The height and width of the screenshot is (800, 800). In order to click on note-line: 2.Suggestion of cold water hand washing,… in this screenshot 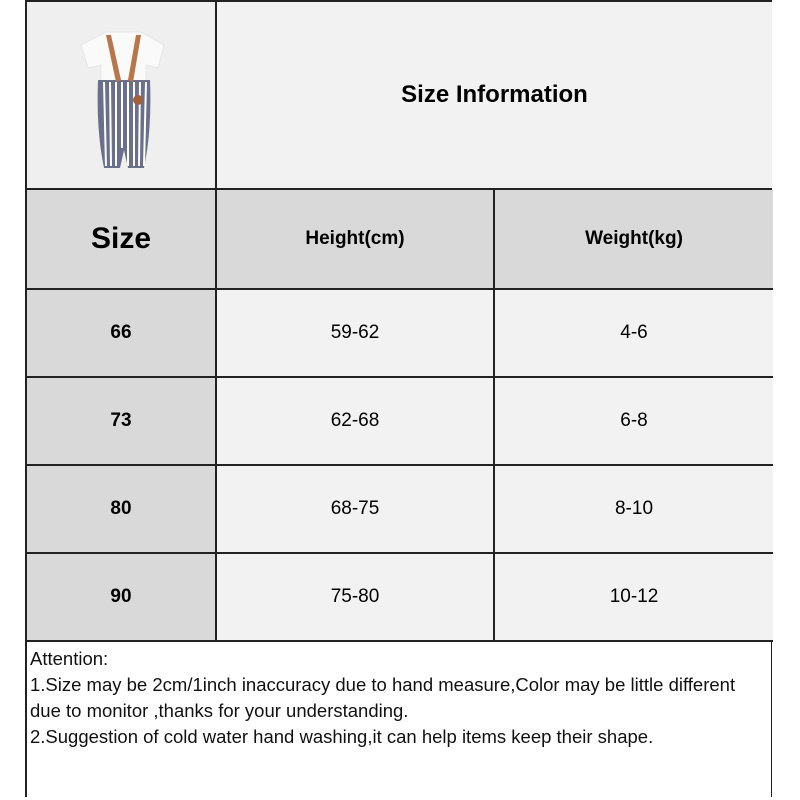, I will do `click(342, 736)`.